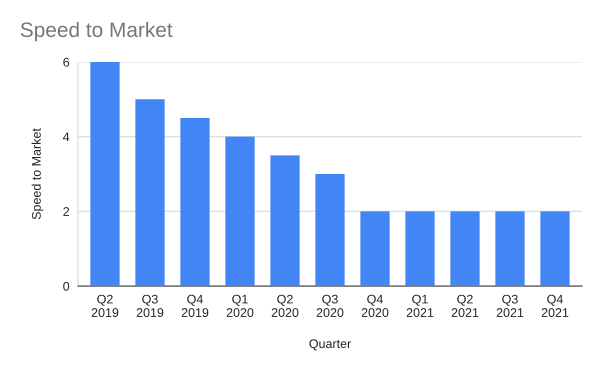  I want to click on chart-title: Speed to Market, so click(96, 32).